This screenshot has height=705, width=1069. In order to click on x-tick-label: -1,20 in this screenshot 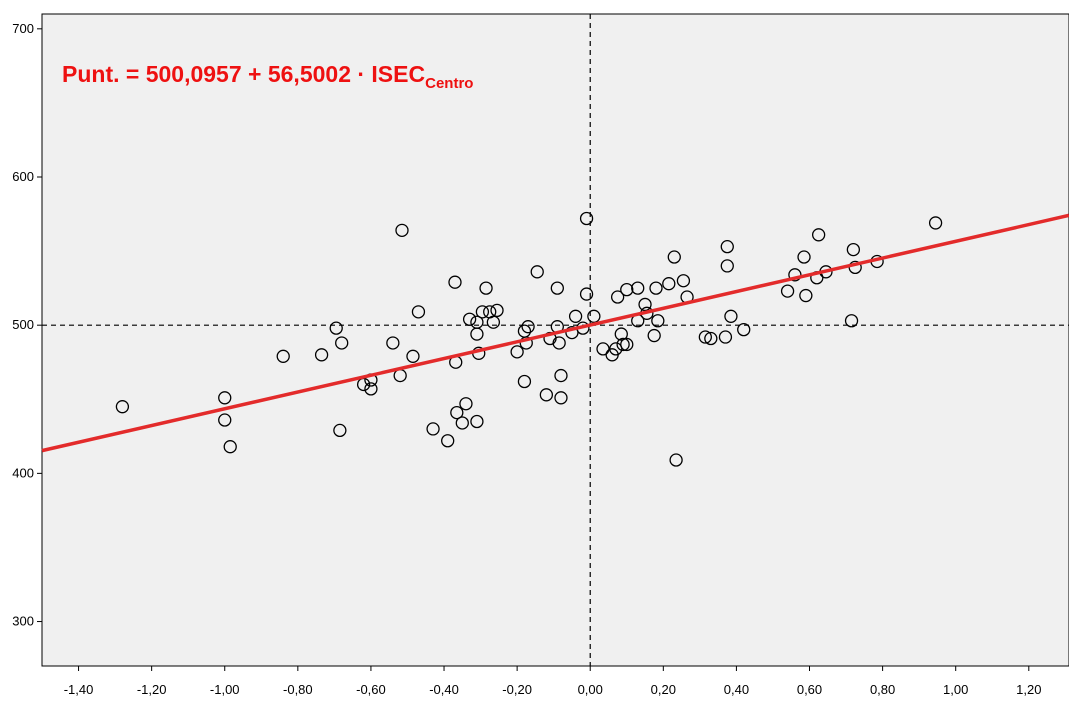, I will do `click(152, 689)`.